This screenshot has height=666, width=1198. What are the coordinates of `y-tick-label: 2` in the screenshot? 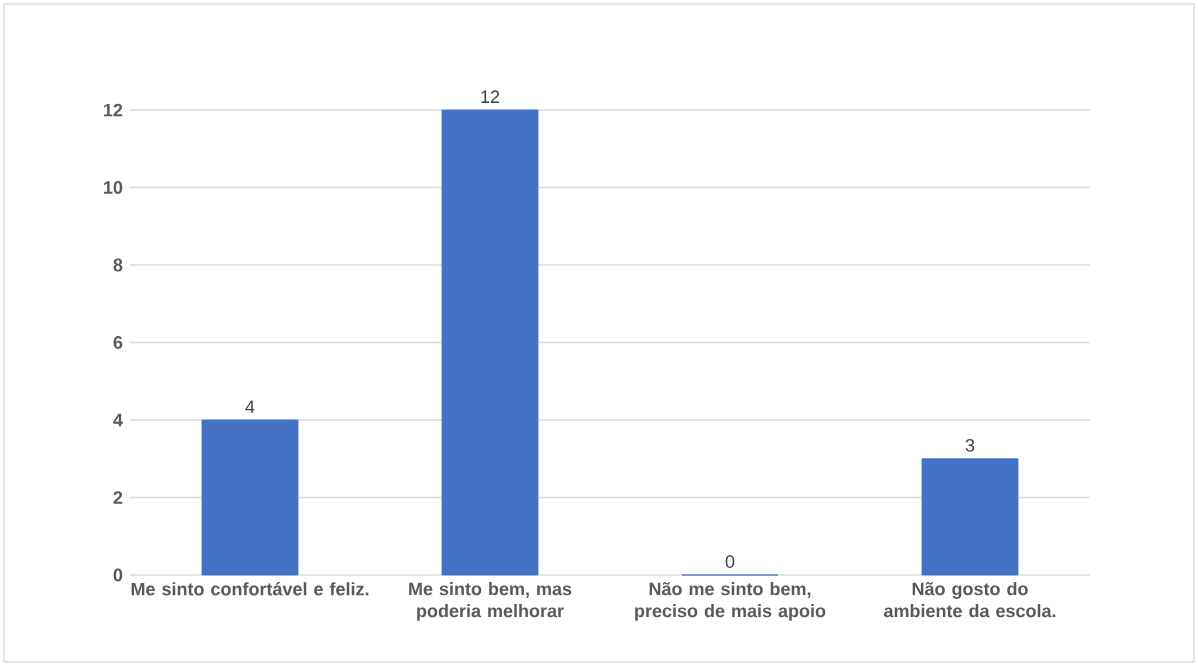 It's located at (118, 497).